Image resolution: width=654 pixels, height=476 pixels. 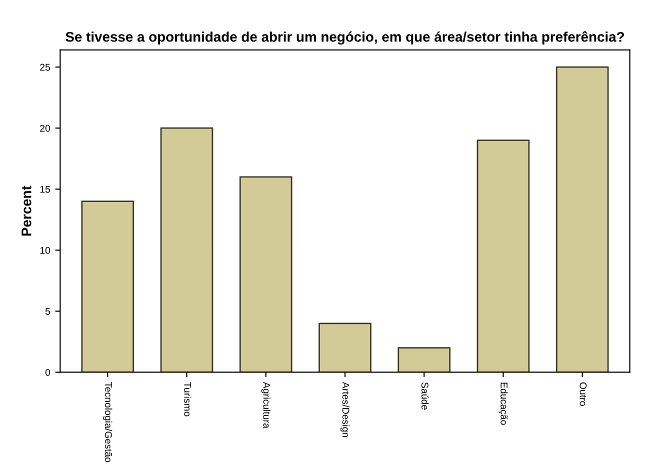 I want to click on y-tick-label: 15, so click(x=45, y=189).